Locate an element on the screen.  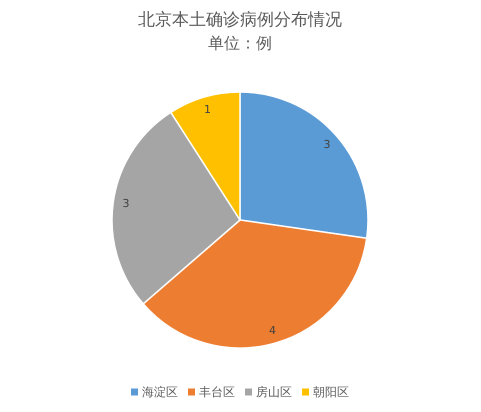
legend-label: 丰台区 is located at coordinates (217, 392).